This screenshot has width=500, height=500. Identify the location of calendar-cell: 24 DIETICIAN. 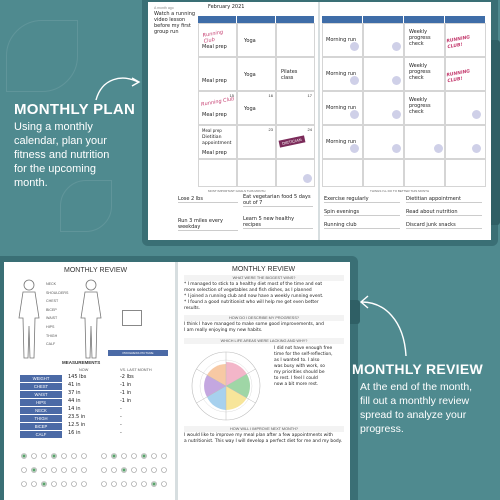
(295, 142).